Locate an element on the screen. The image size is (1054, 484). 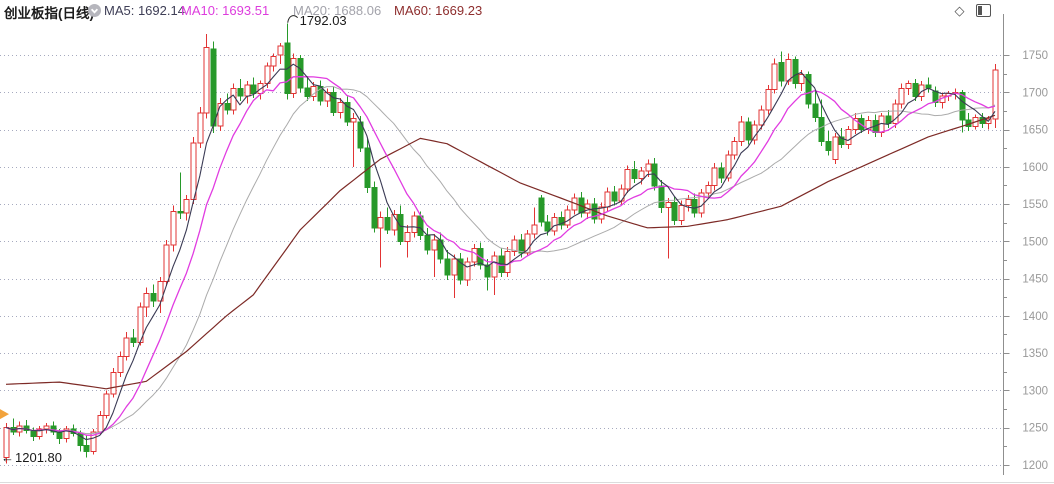
svg-text: 1700 is located at coordinates (1035, 93).